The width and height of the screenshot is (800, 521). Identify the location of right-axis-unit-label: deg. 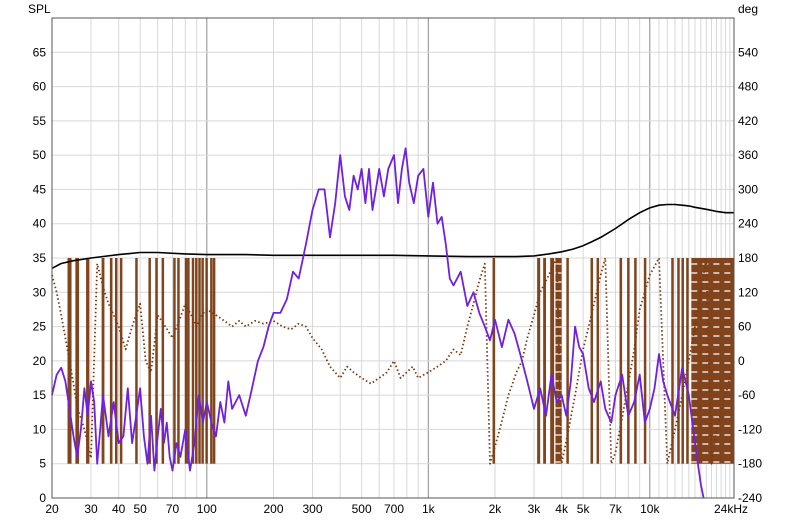
(748, 9).